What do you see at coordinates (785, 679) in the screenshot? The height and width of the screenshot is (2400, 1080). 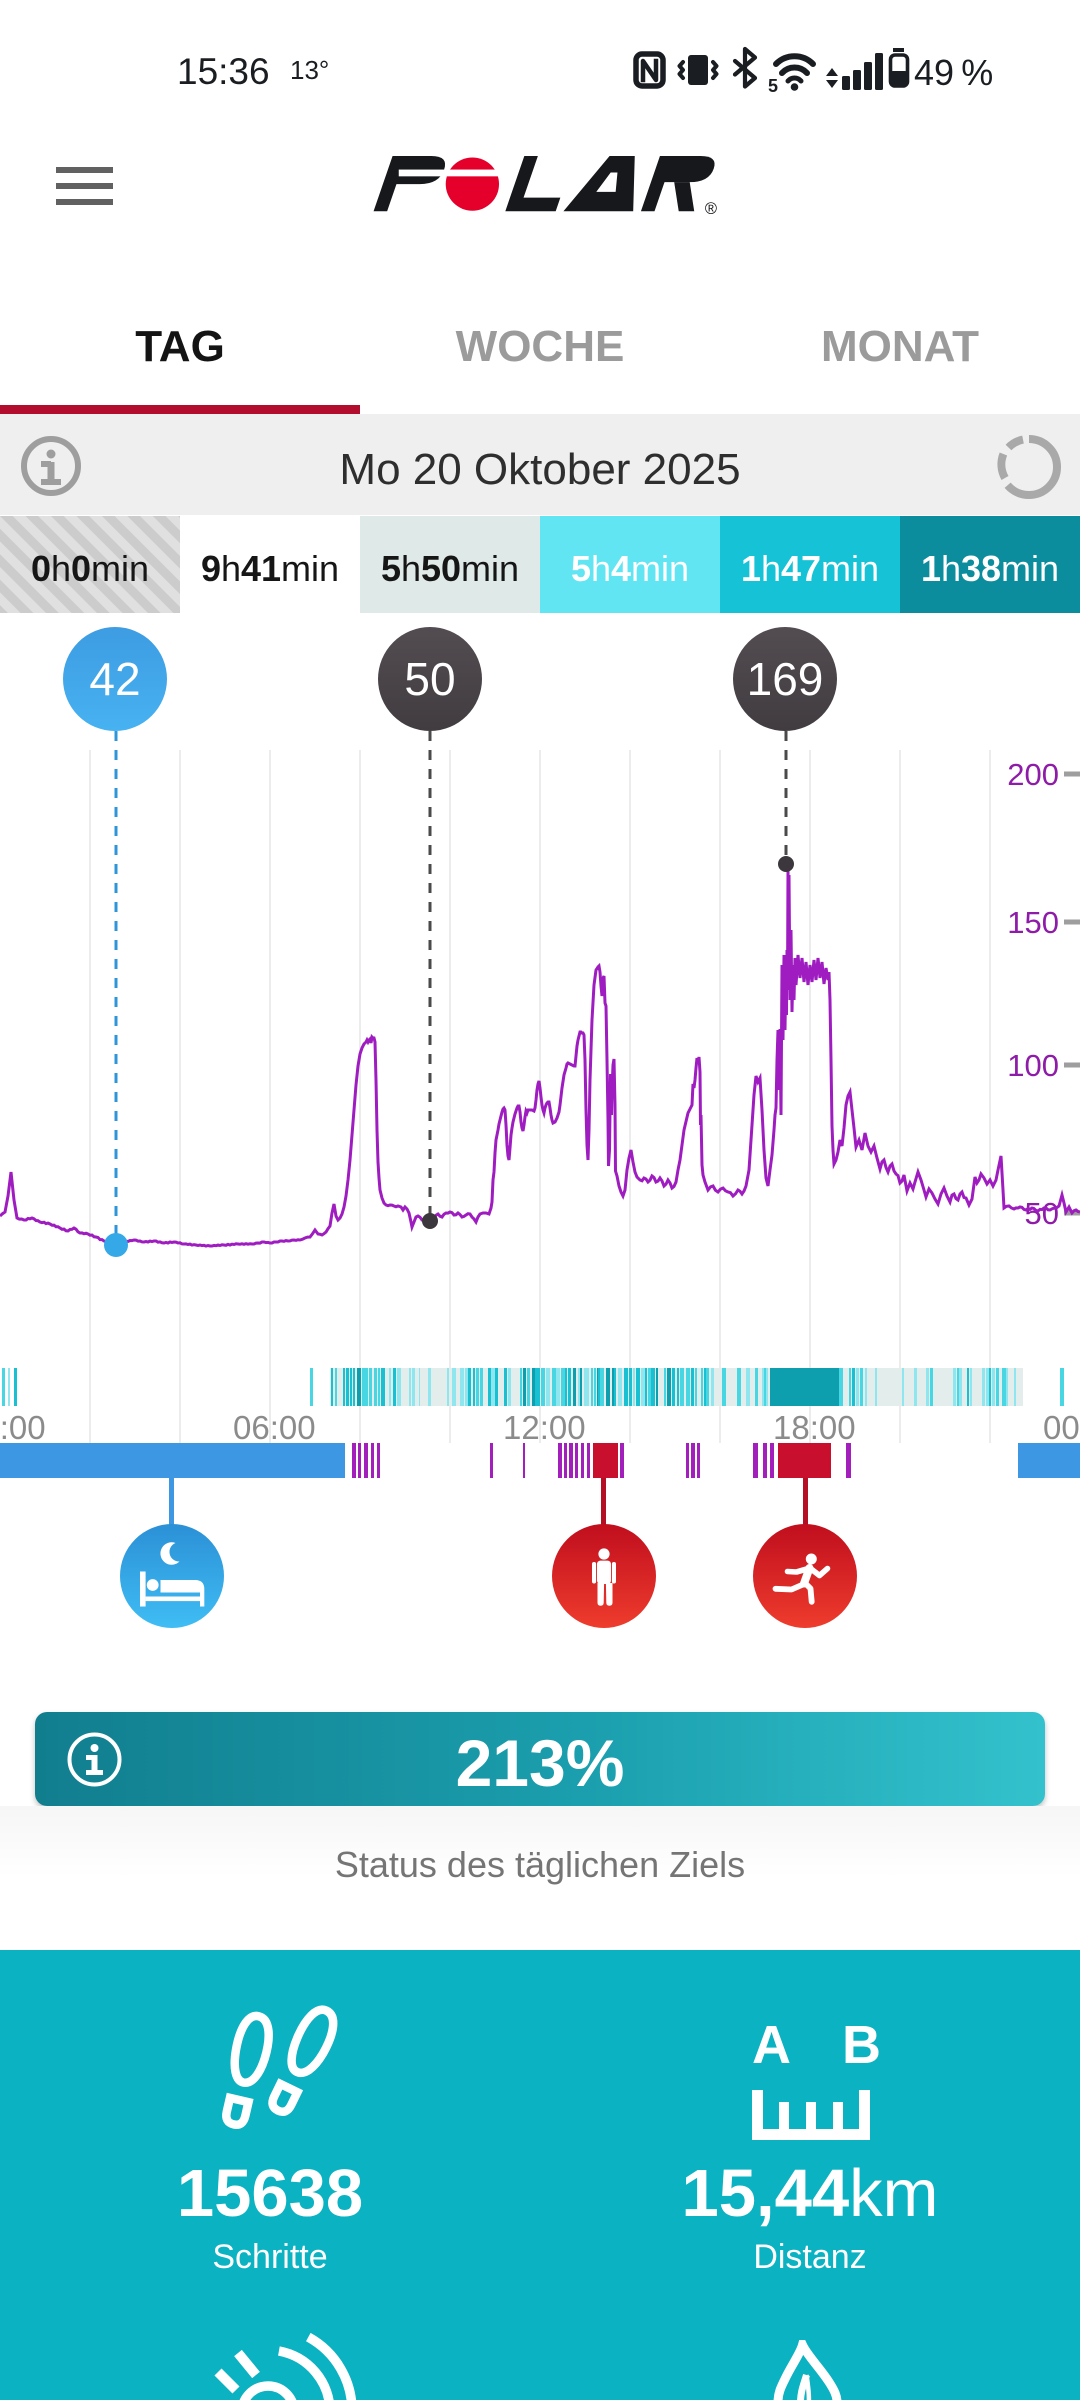 I see `svg-text: 169` at bounding box center [785, 679].